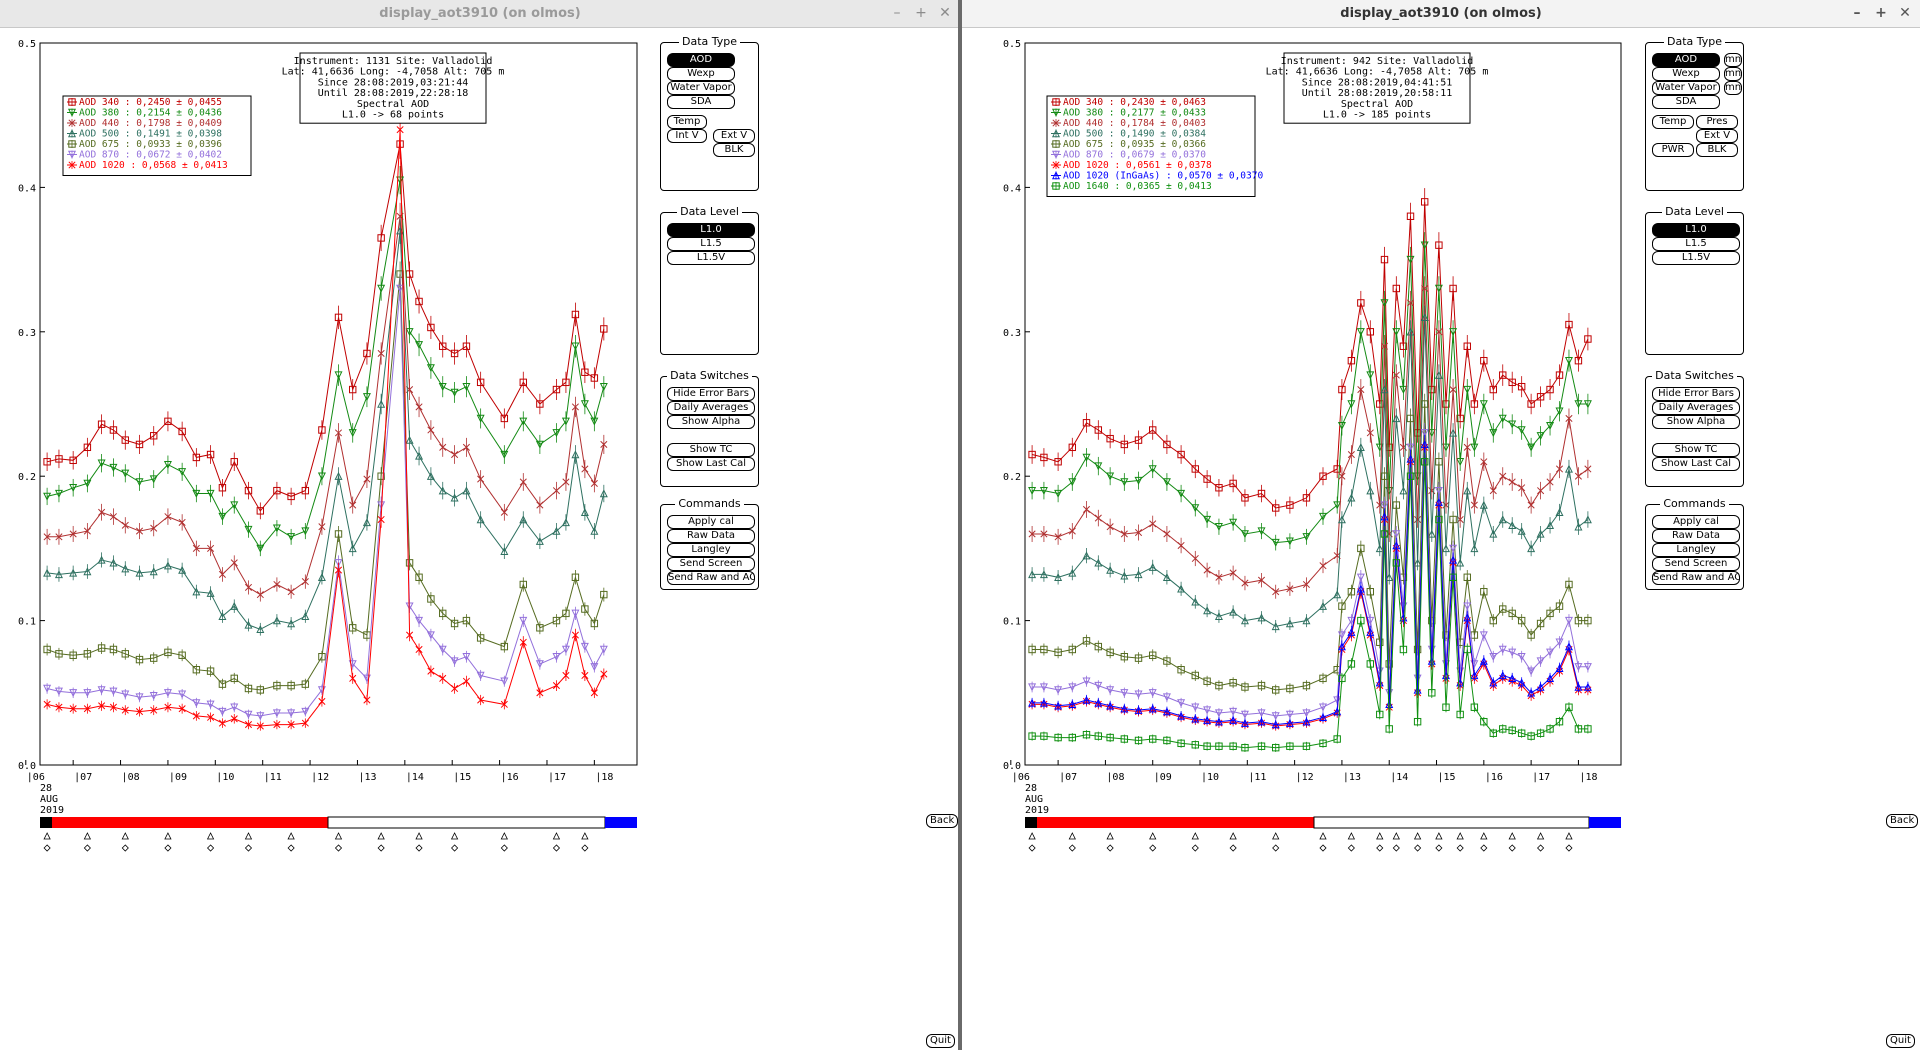 Image resolution: width=1920 pixels, height=1050 pixels. Describe the element at coordinates (1115, 777) in the screenshot. I see `x-tick-label: |08` at that location.